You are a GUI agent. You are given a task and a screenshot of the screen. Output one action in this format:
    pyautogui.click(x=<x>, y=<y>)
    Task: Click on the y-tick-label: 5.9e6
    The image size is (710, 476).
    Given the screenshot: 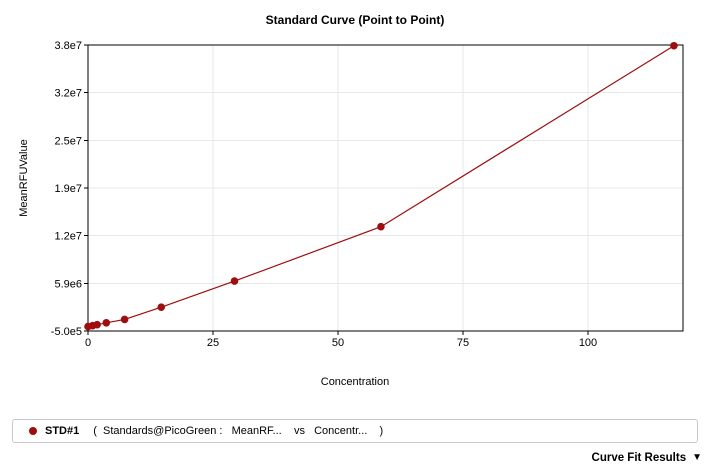 What is the action you would take?
    pyautogui.click(x=68, y=284)
    